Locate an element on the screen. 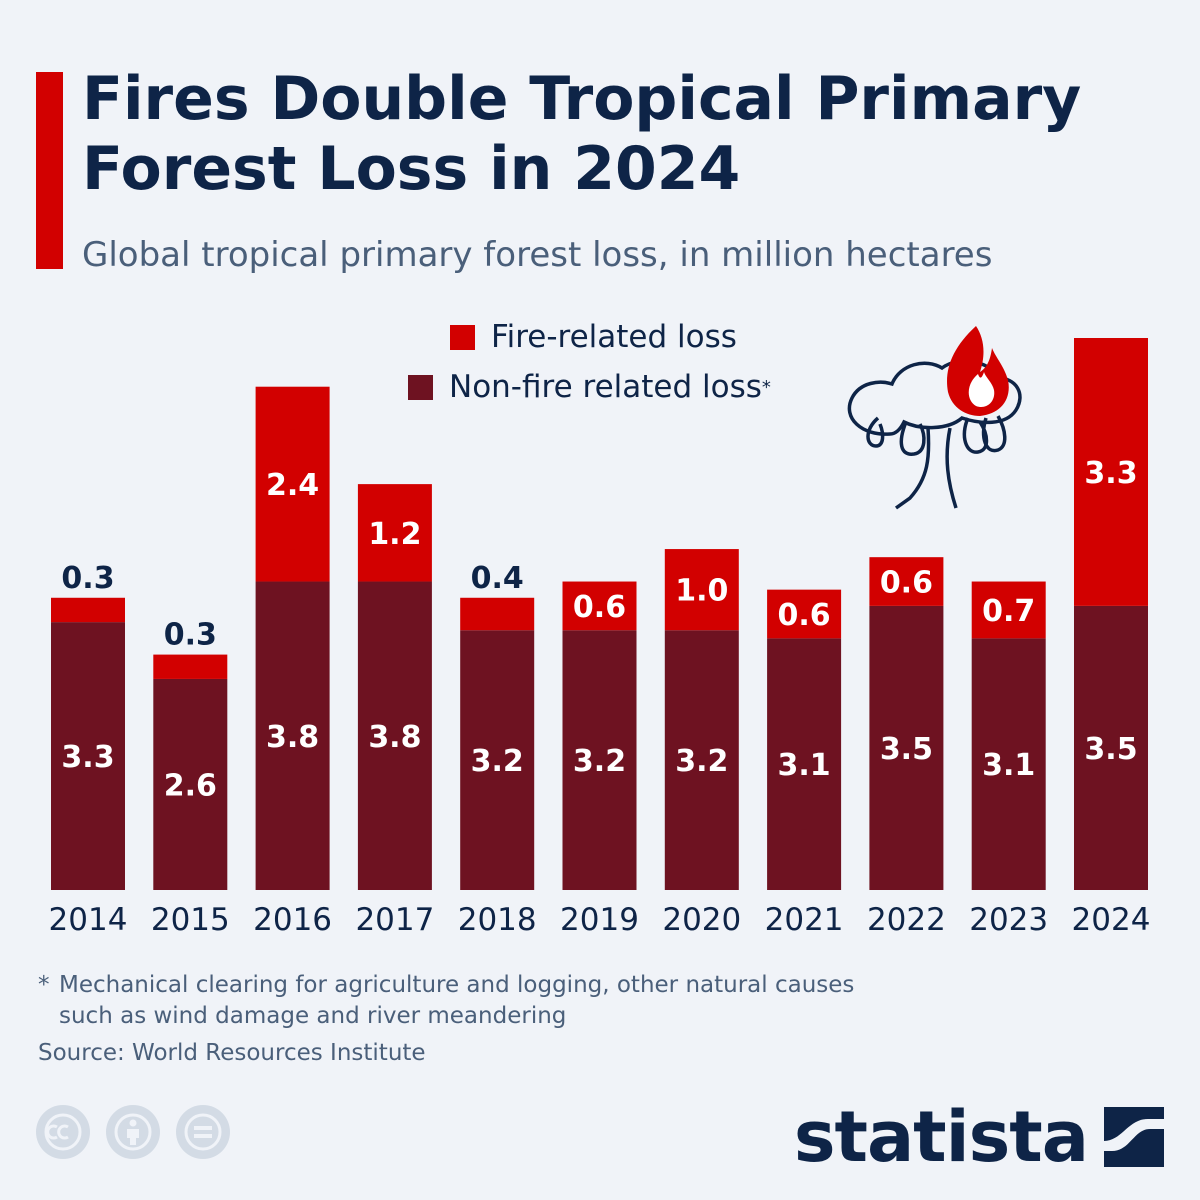 The width and height of the screenshot is (1200, 1200). source-note: Source: World Resources Institute is located at coordinates (232, 1053).